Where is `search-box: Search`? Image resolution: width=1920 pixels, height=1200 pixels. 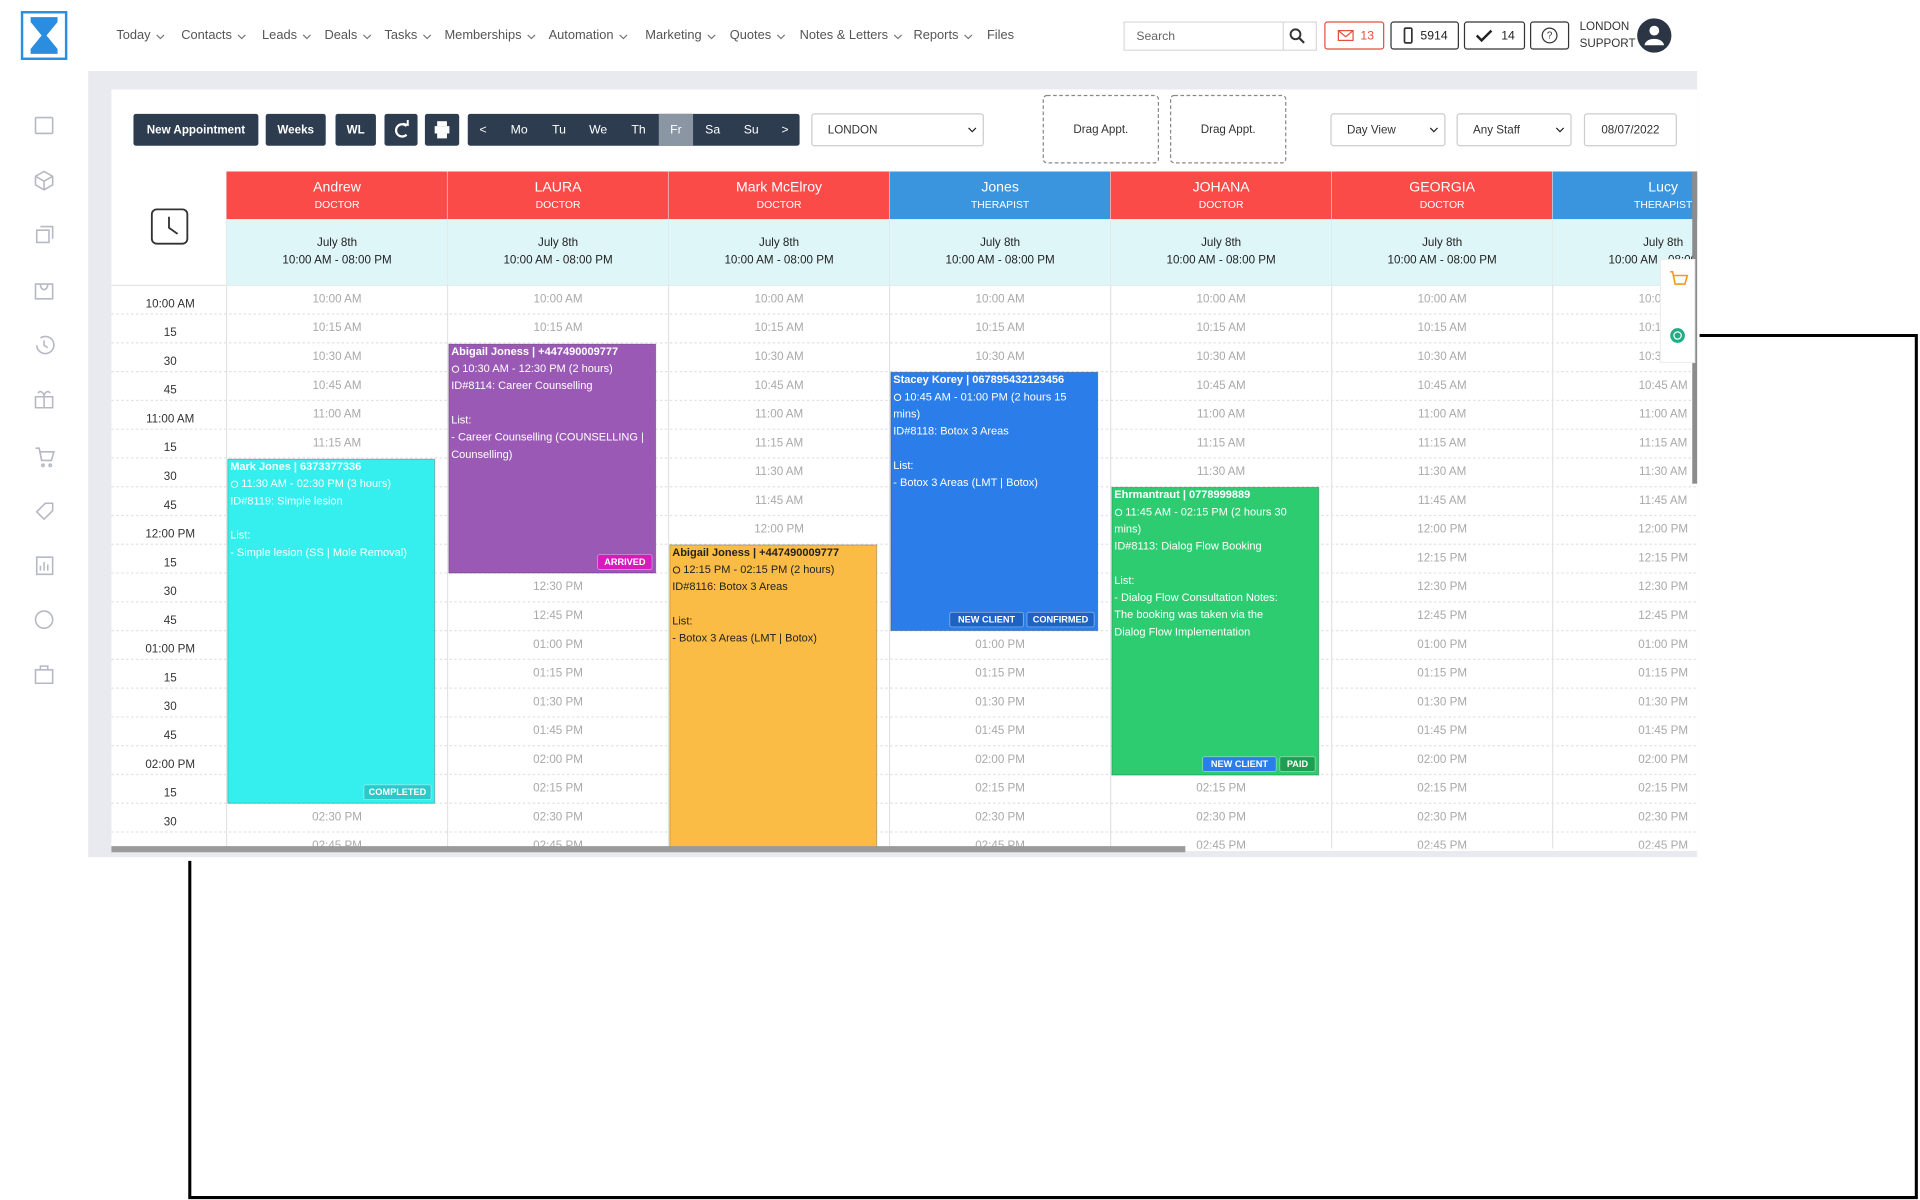
search-box: Search is located at coordinates (1220, 36).